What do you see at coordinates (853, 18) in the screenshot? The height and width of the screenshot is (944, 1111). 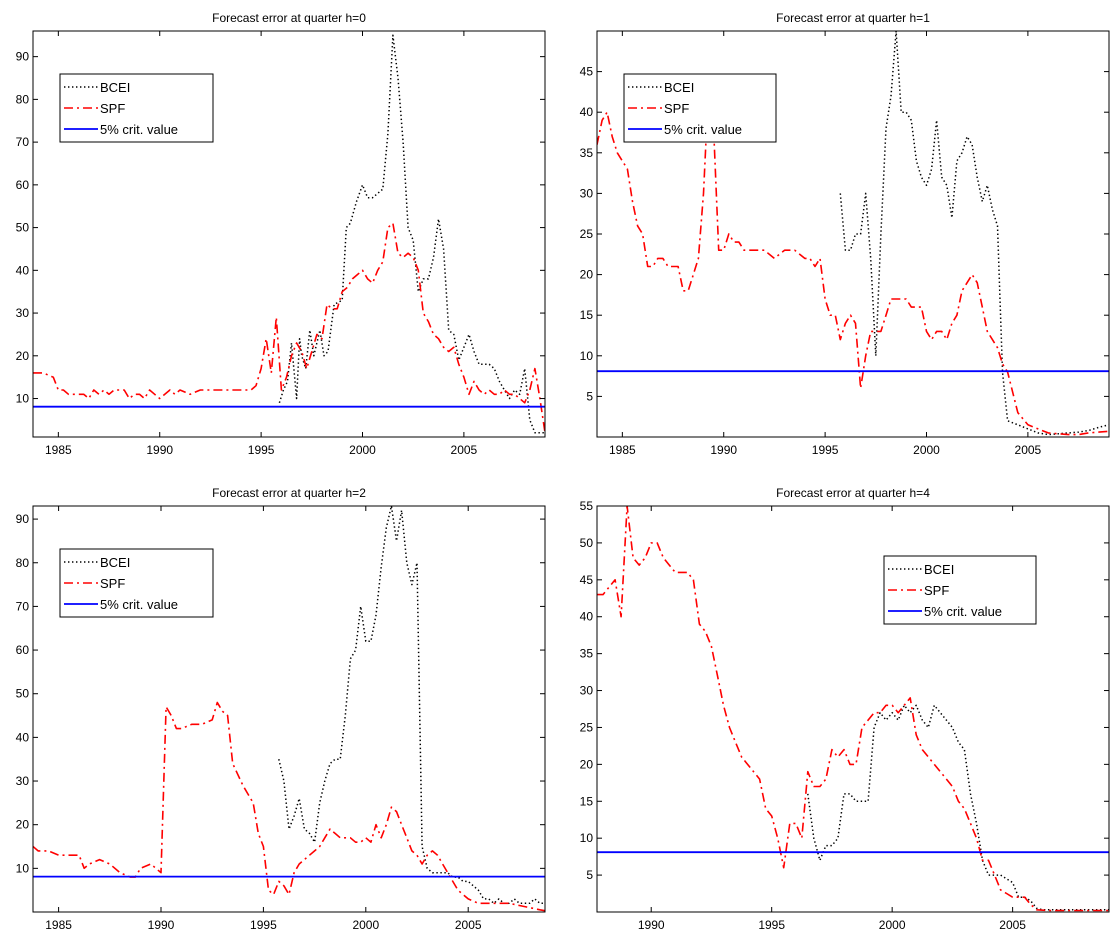 I see `chart-title: Forecast error at quarter h=1` at bounding box center [853, 18].